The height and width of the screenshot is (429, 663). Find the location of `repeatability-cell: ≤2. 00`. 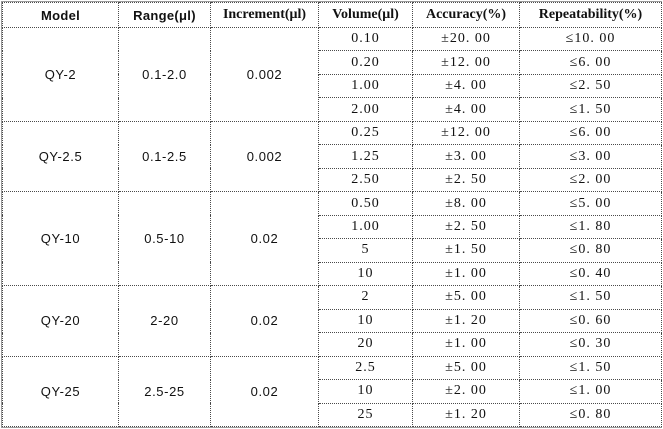

repeatability-cell: ≤2. 00 is located at coordinates (590, 180).